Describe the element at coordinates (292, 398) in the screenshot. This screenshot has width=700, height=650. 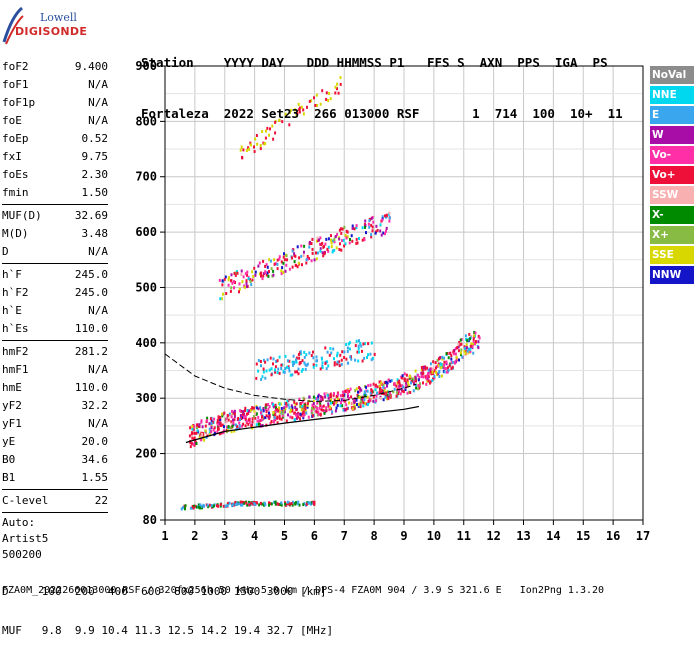
I see `chart-lines` at that location.